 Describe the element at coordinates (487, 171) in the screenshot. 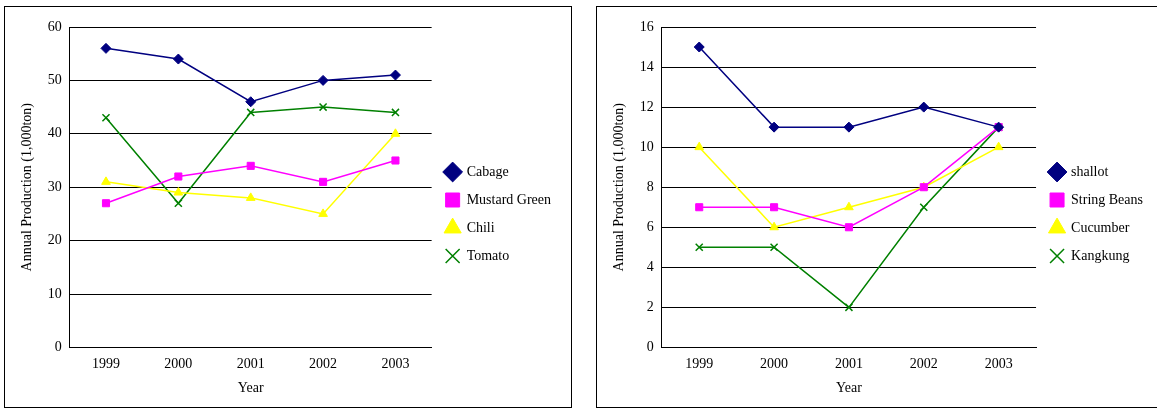

I see `legend-label: Cabage` at that location.